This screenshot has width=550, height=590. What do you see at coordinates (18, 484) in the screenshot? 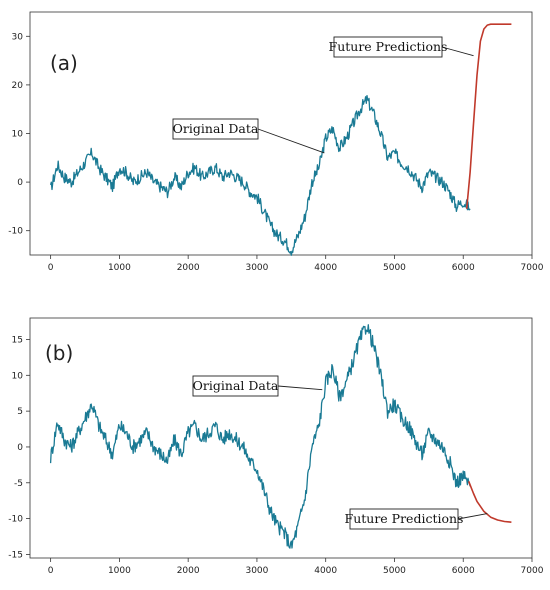
I see `y-tick-label: -5` at bounding box center [18, 484].